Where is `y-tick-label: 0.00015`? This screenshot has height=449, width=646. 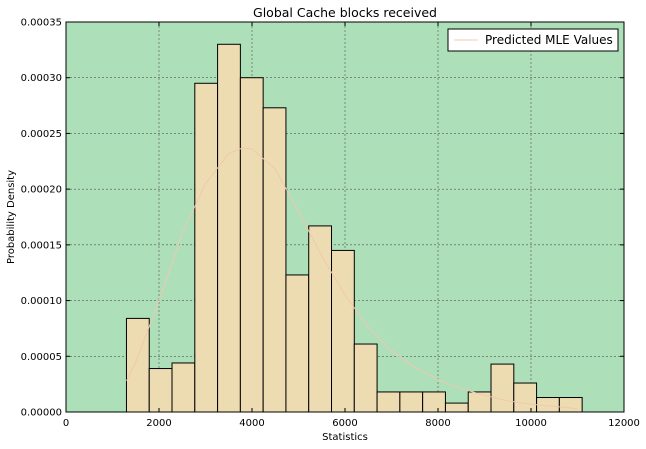 y-tick-label: 0.00015 is located at coordinates (41, 245).